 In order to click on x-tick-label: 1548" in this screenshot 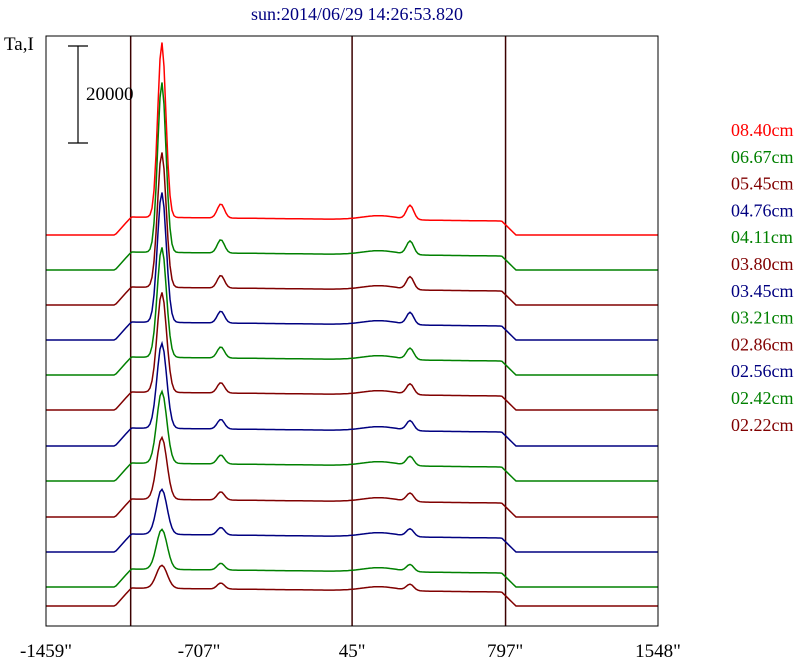, I will do `click(658, 651)`.